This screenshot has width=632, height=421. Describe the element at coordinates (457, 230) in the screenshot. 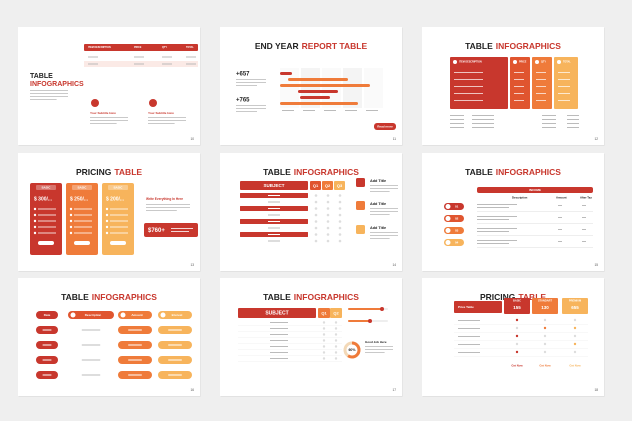

I see `step-number: 03` at that location.